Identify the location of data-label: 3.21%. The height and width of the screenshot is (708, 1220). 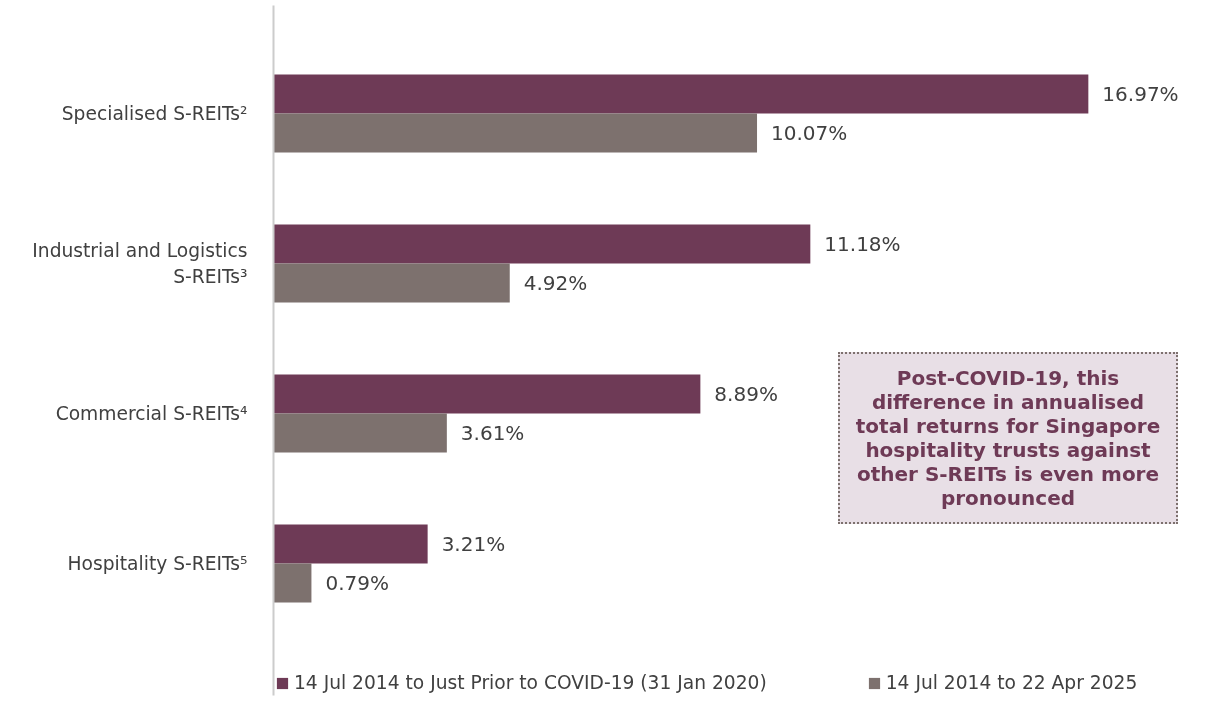
(473, 544).